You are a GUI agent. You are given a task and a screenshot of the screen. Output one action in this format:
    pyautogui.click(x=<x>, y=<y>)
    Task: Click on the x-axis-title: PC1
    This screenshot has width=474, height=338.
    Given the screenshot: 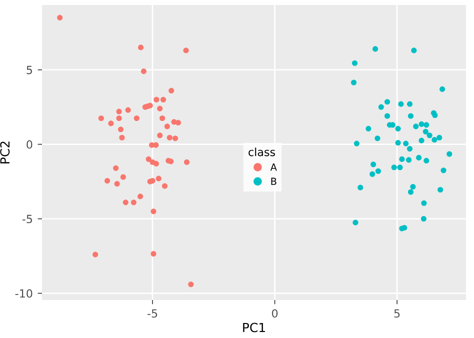 What is the action you would take?
    pyautogui.click(x=254, y=327)
    